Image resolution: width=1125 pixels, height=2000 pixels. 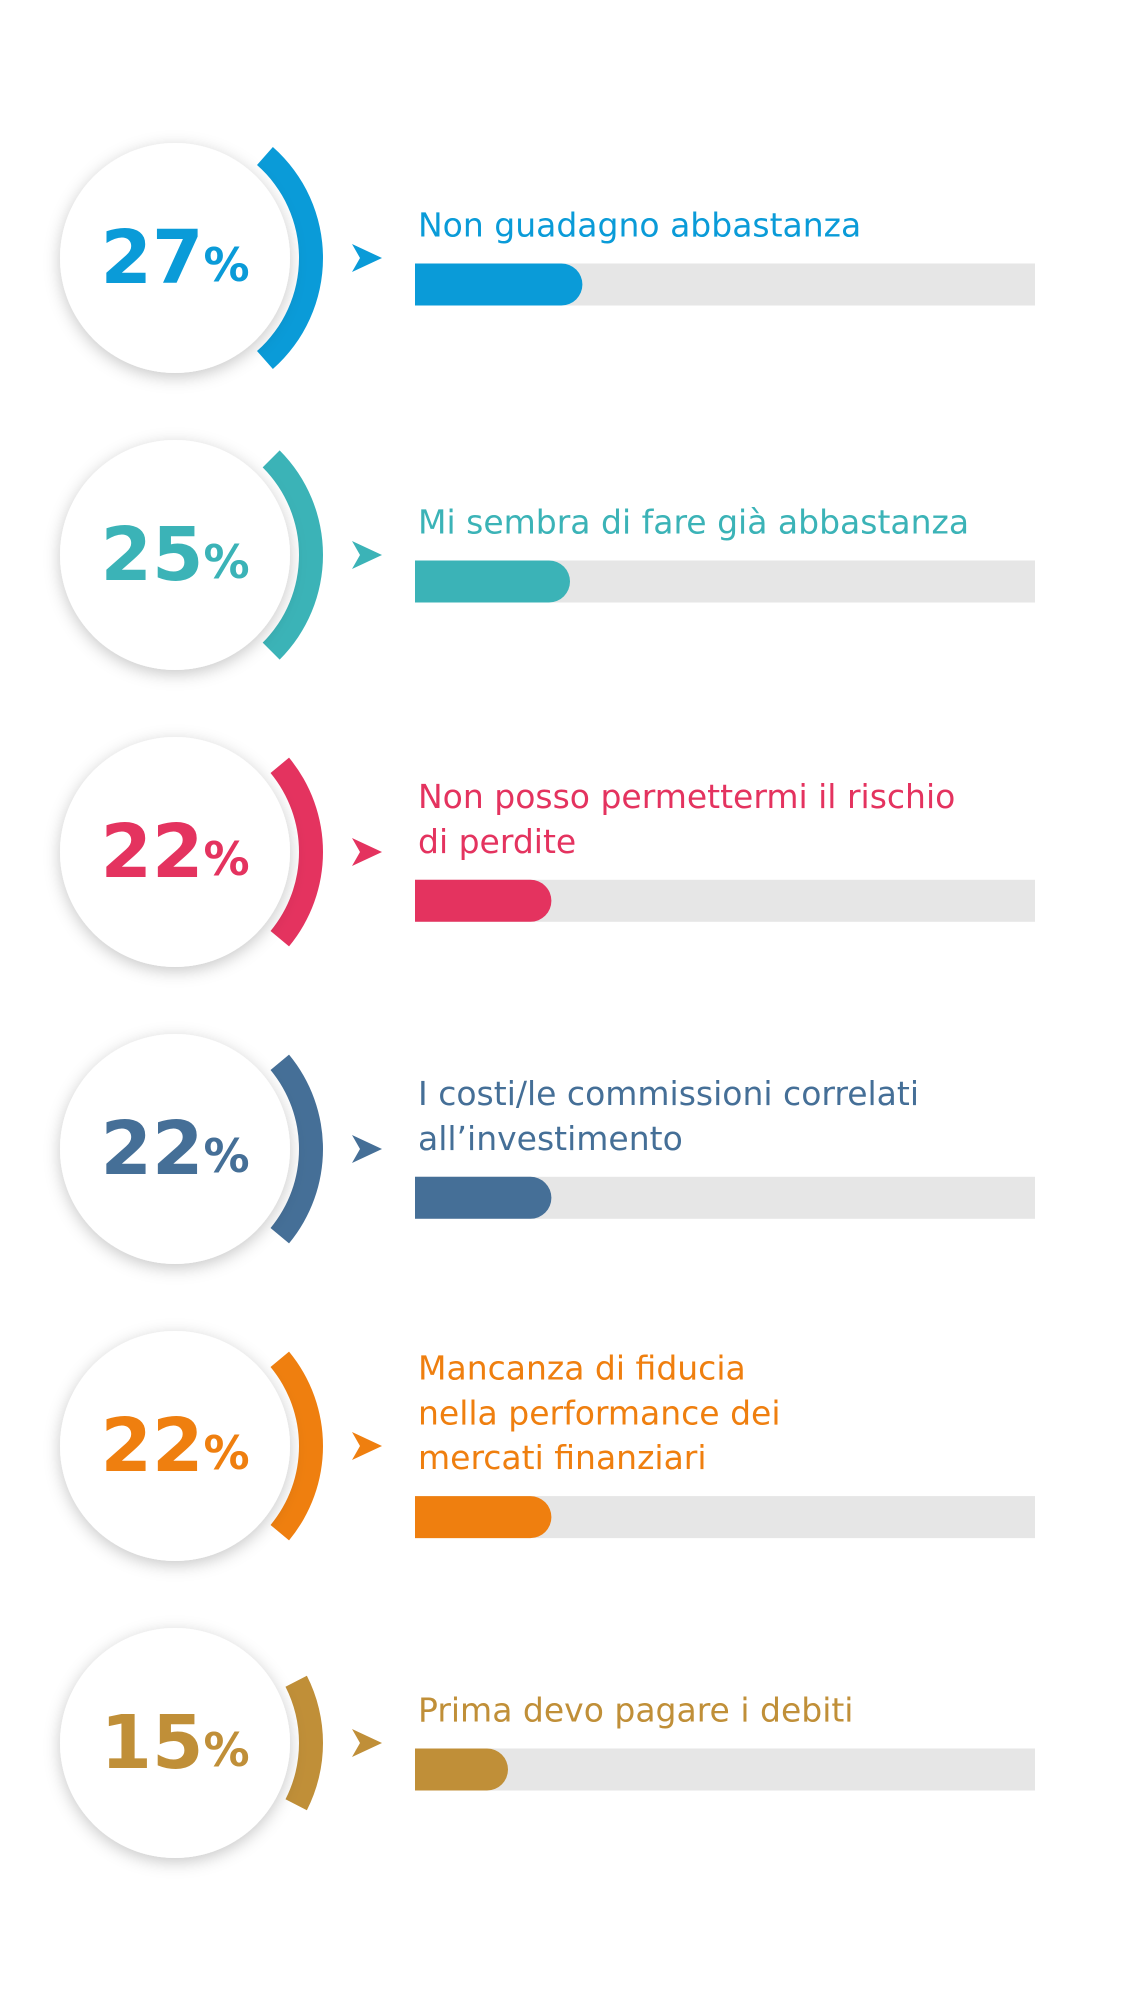 What do you see at coordinates (693, 522) in the screenshot?
I see `category-label: Mi sembra di fare già abbastanza` at bounding box center [693, 522].